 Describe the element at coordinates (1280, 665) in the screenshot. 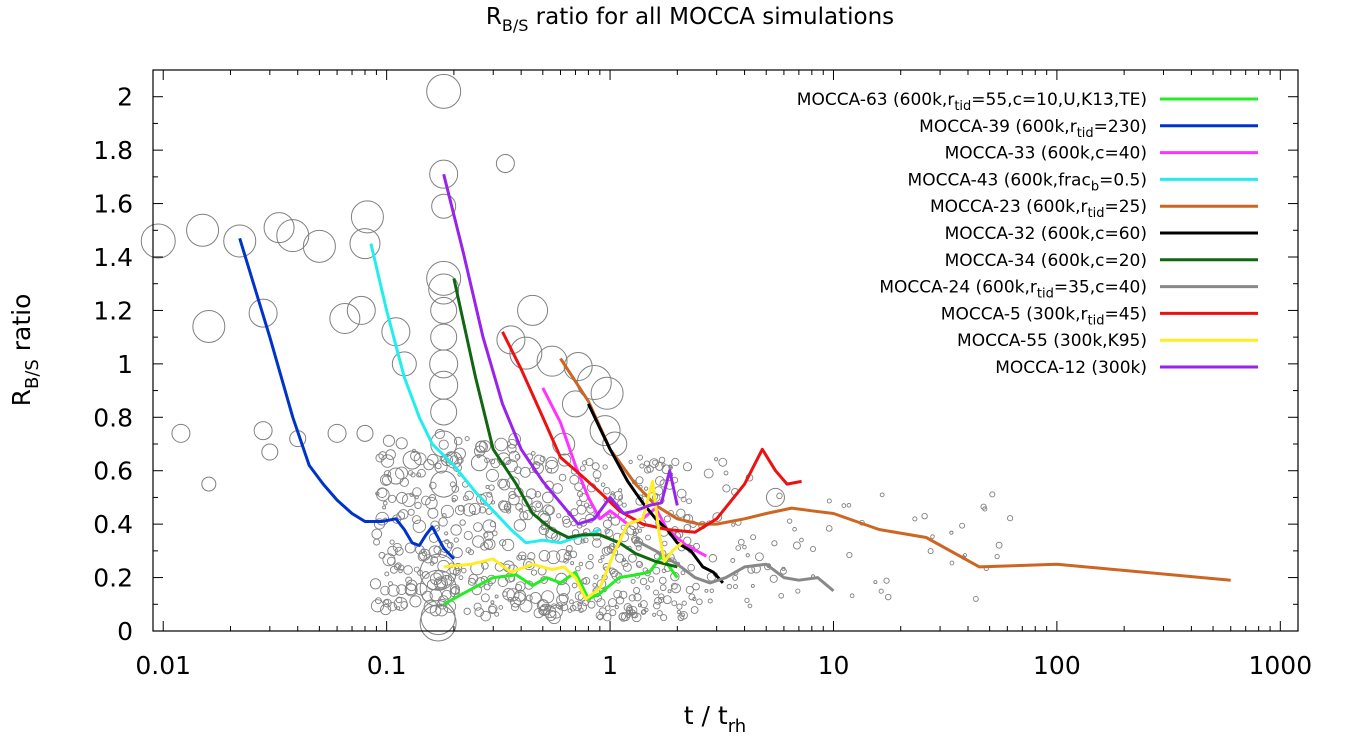

I see `x-tick-label: 1000` at that location.